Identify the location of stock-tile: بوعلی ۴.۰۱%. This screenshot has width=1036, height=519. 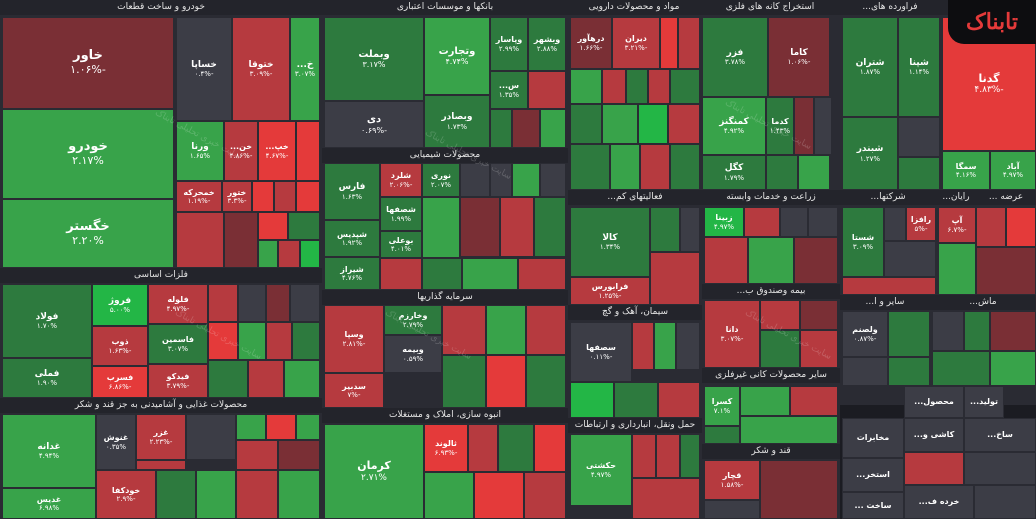
(401, 244).